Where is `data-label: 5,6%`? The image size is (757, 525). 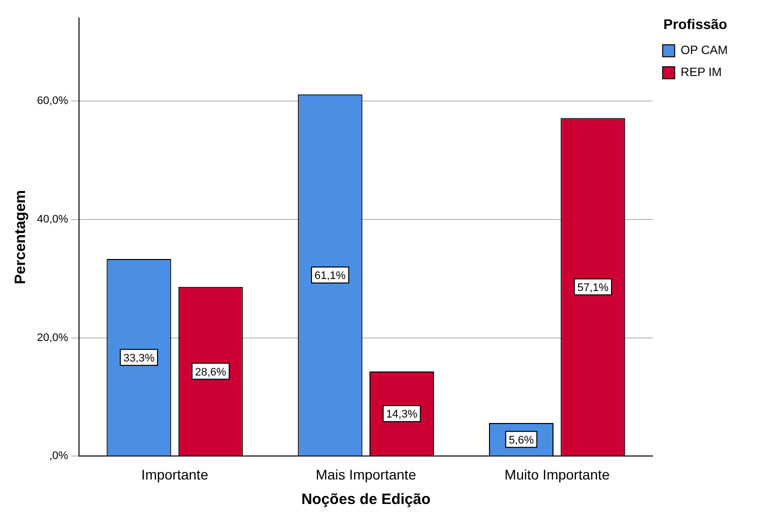
data-label: 5,6% is located at coordinates (521, 440).